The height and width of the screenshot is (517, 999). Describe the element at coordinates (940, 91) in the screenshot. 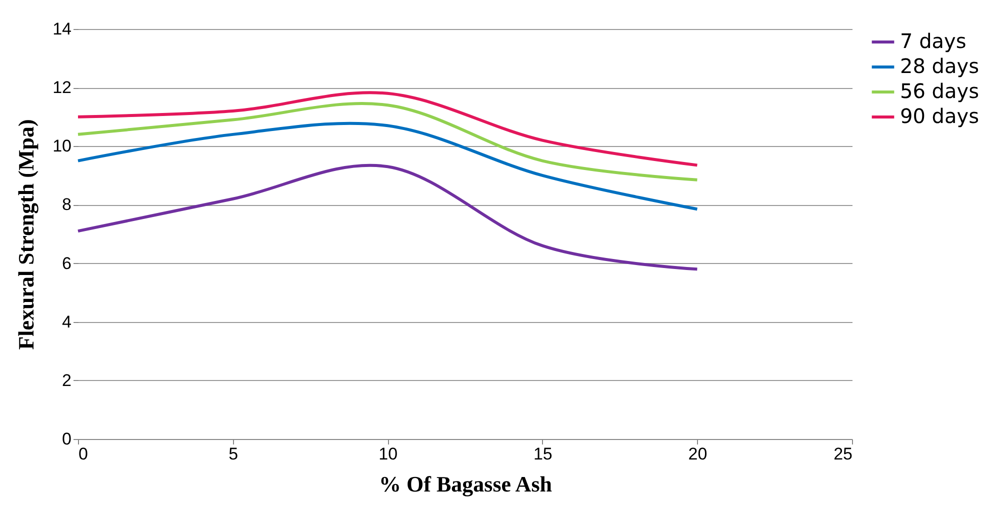

I see `legend-label: 56 days` at that location.